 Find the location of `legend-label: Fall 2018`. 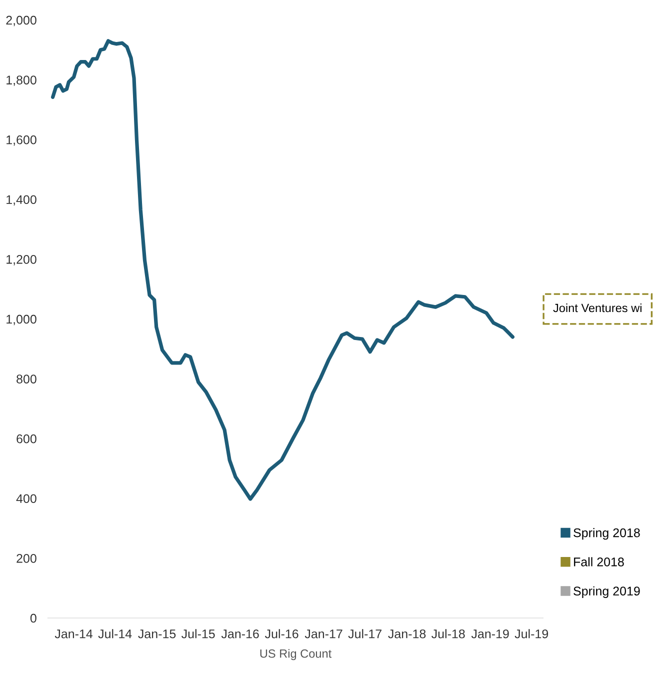

legend-label: Fall 2018 is located at coordinates (599, 561).